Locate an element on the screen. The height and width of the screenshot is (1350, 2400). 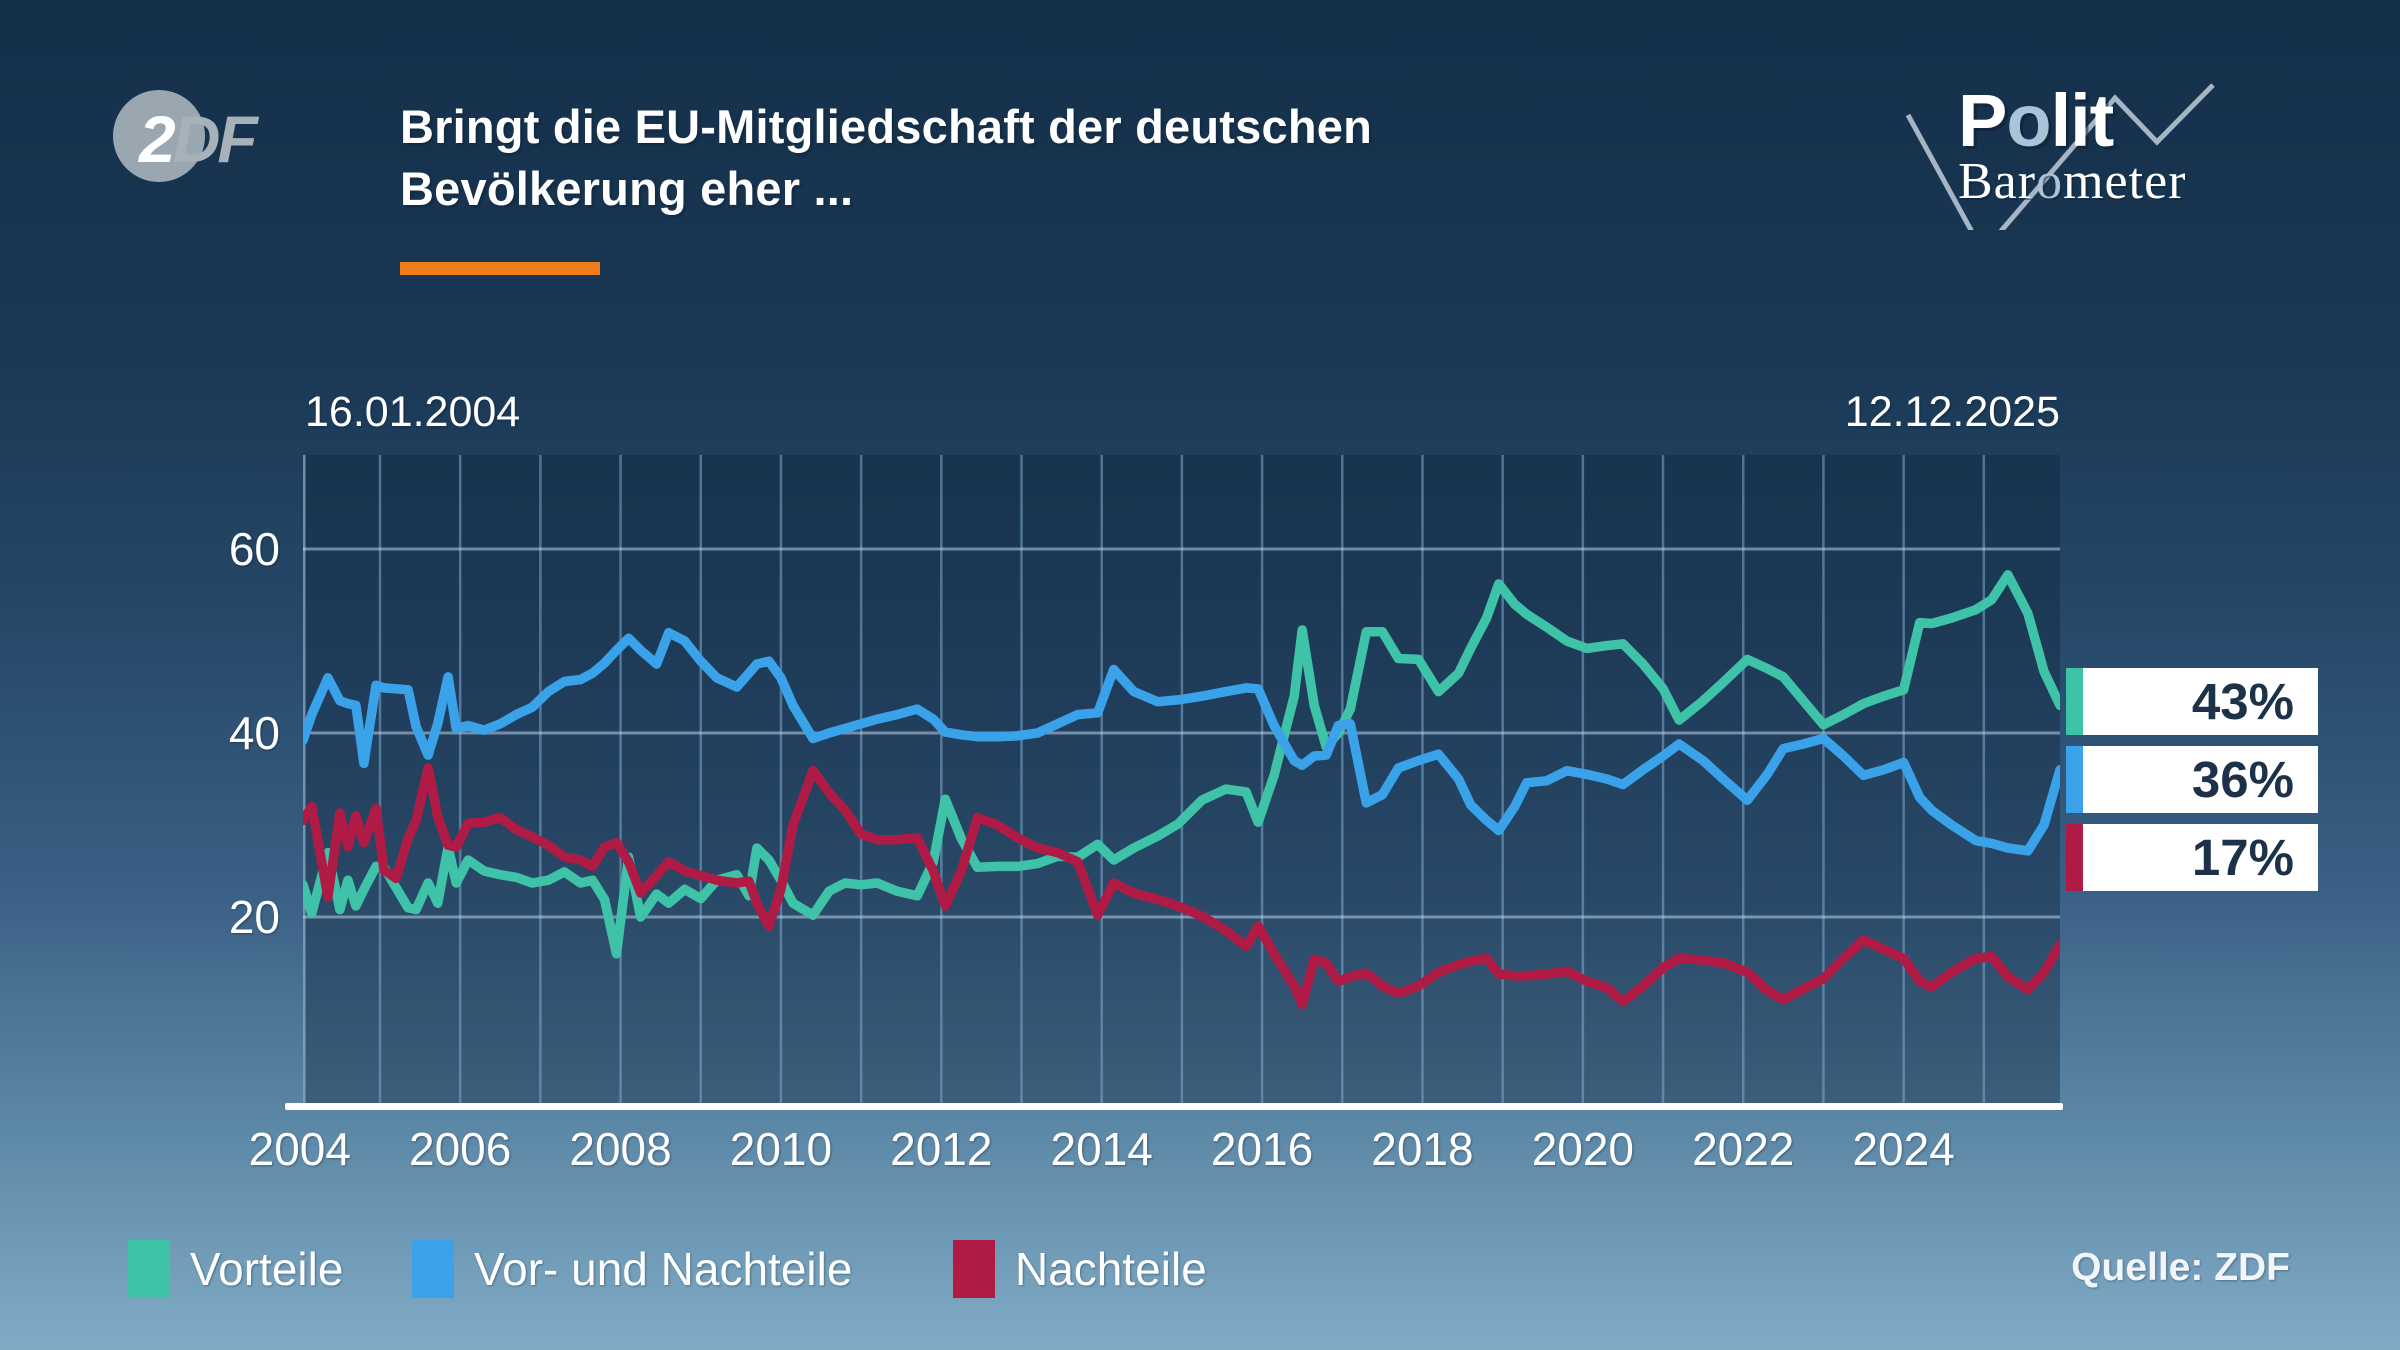
politbarometer-logo: Polit Barometer is located at coordinates (2080, 145).